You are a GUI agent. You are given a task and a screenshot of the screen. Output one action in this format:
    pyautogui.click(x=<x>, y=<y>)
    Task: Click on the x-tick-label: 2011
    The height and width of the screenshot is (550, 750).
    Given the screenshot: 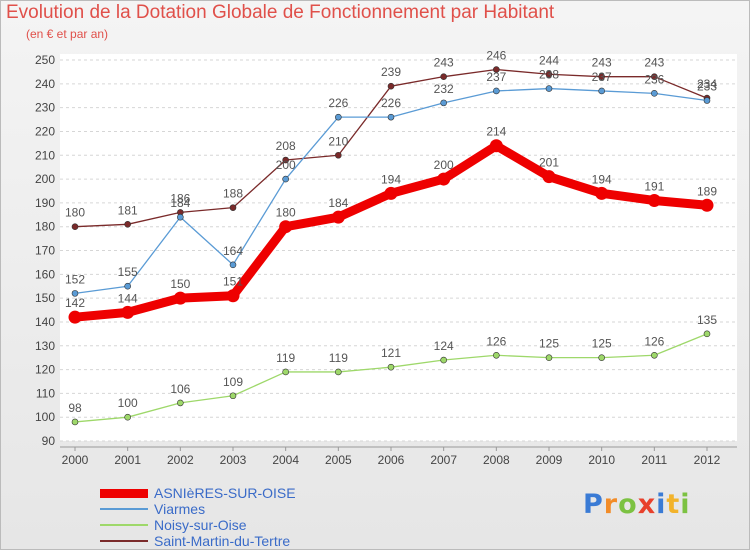 What is the action you would take?
    pyautogui.click(x=654, y=460)
    